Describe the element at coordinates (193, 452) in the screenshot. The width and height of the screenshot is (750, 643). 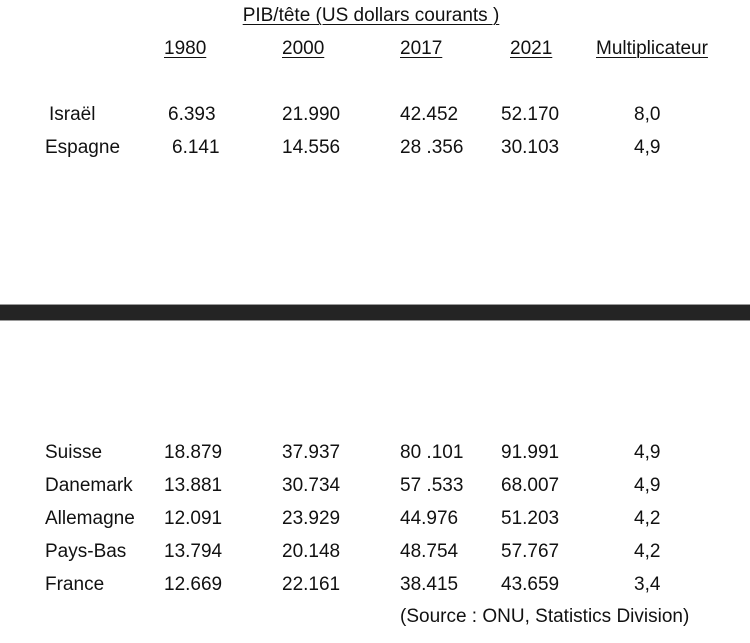
I see `value-1980: 18.879` at that location.